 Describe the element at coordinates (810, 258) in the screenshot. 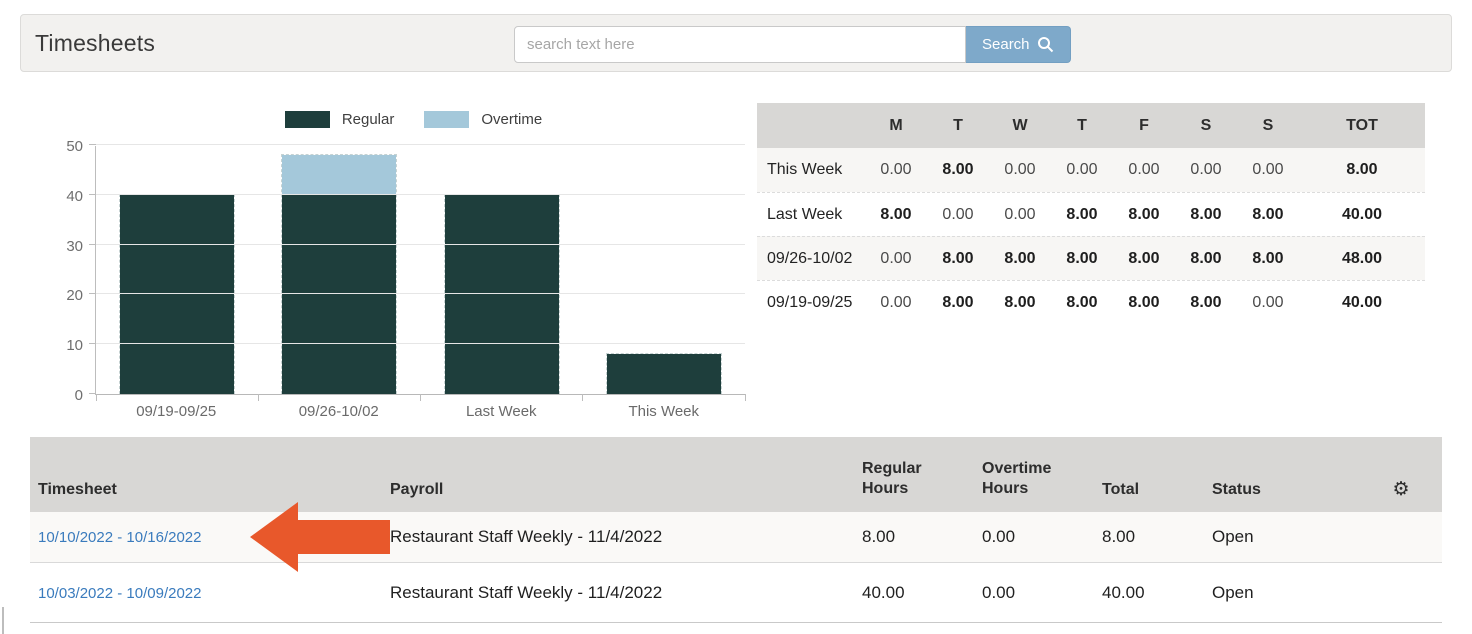

I see `week-row-label: 09/26-10/02` at that location.